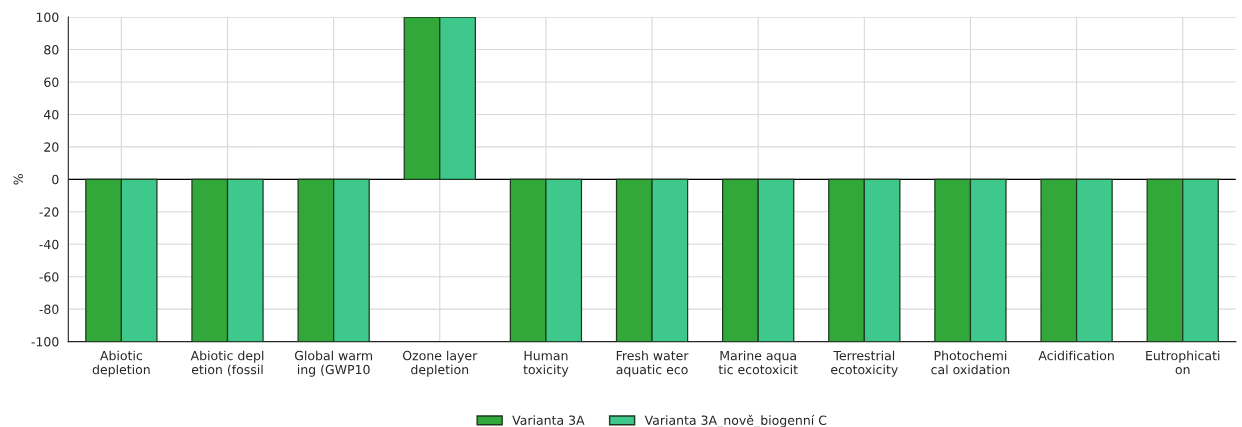 The height and width of the screenshot is (427, 1242). What do you see at coordinates (440, 363) in the screenshot?
I see `x-tick-label: Ozone layer depletion` at bounding box center [440, 363].